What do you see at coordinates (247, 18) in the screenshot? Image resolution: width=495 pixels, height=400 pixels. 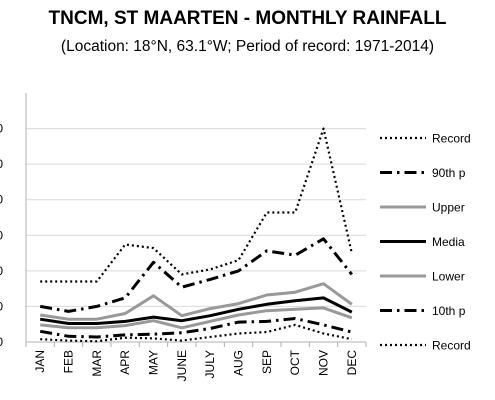 I see `chart-title: TNCM, ST MAARTEN - MONTHLY RAINFALL` at bounding box center [247, 18].